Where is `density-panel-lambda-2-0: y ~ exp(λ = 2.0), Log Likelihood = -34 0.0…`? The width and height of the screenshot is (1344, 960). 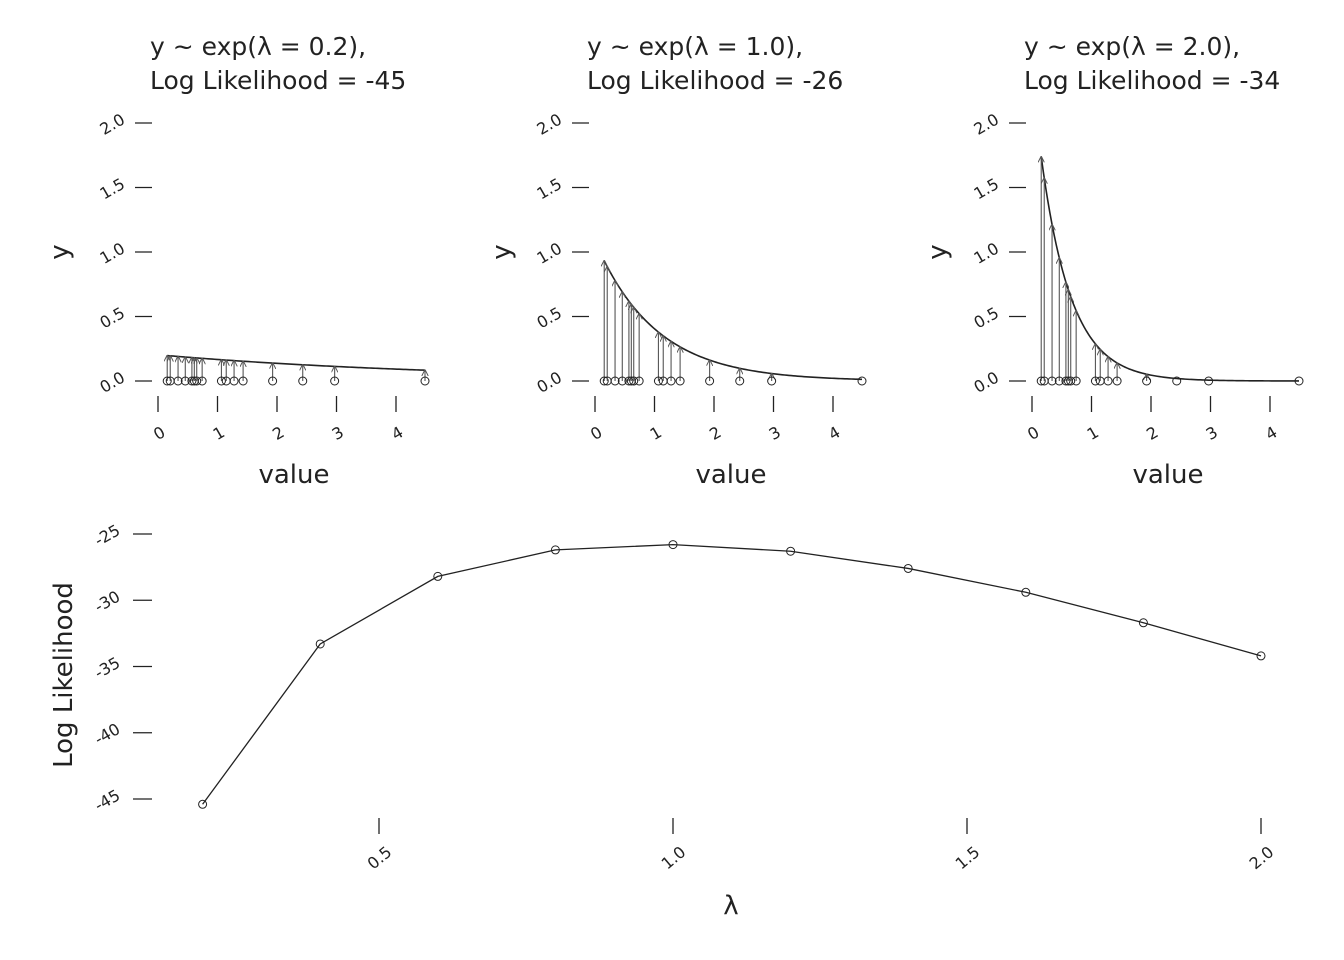 density-panel-lambda-2-0: y ~ exp(λ = 2.0), Log Likelihood = -34 0.0… is located at coordinates (1113, 261).